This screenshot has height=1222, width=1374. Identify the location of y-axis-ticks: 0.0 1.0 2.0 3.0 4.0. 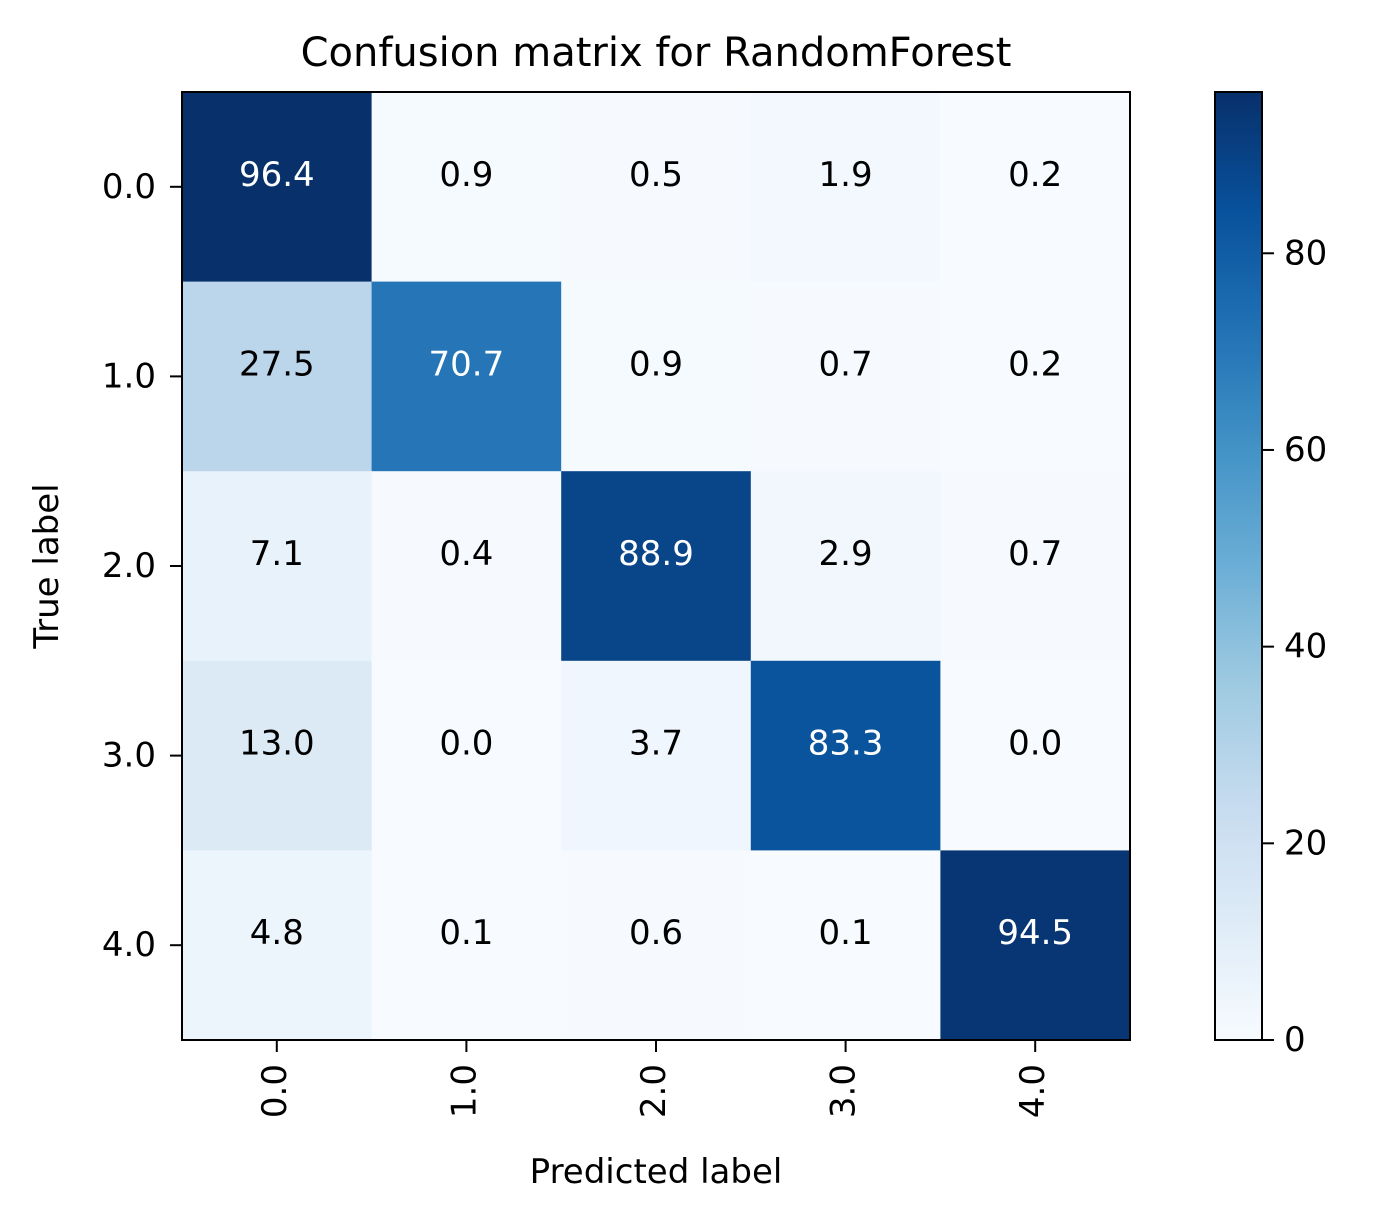
(142, 566).